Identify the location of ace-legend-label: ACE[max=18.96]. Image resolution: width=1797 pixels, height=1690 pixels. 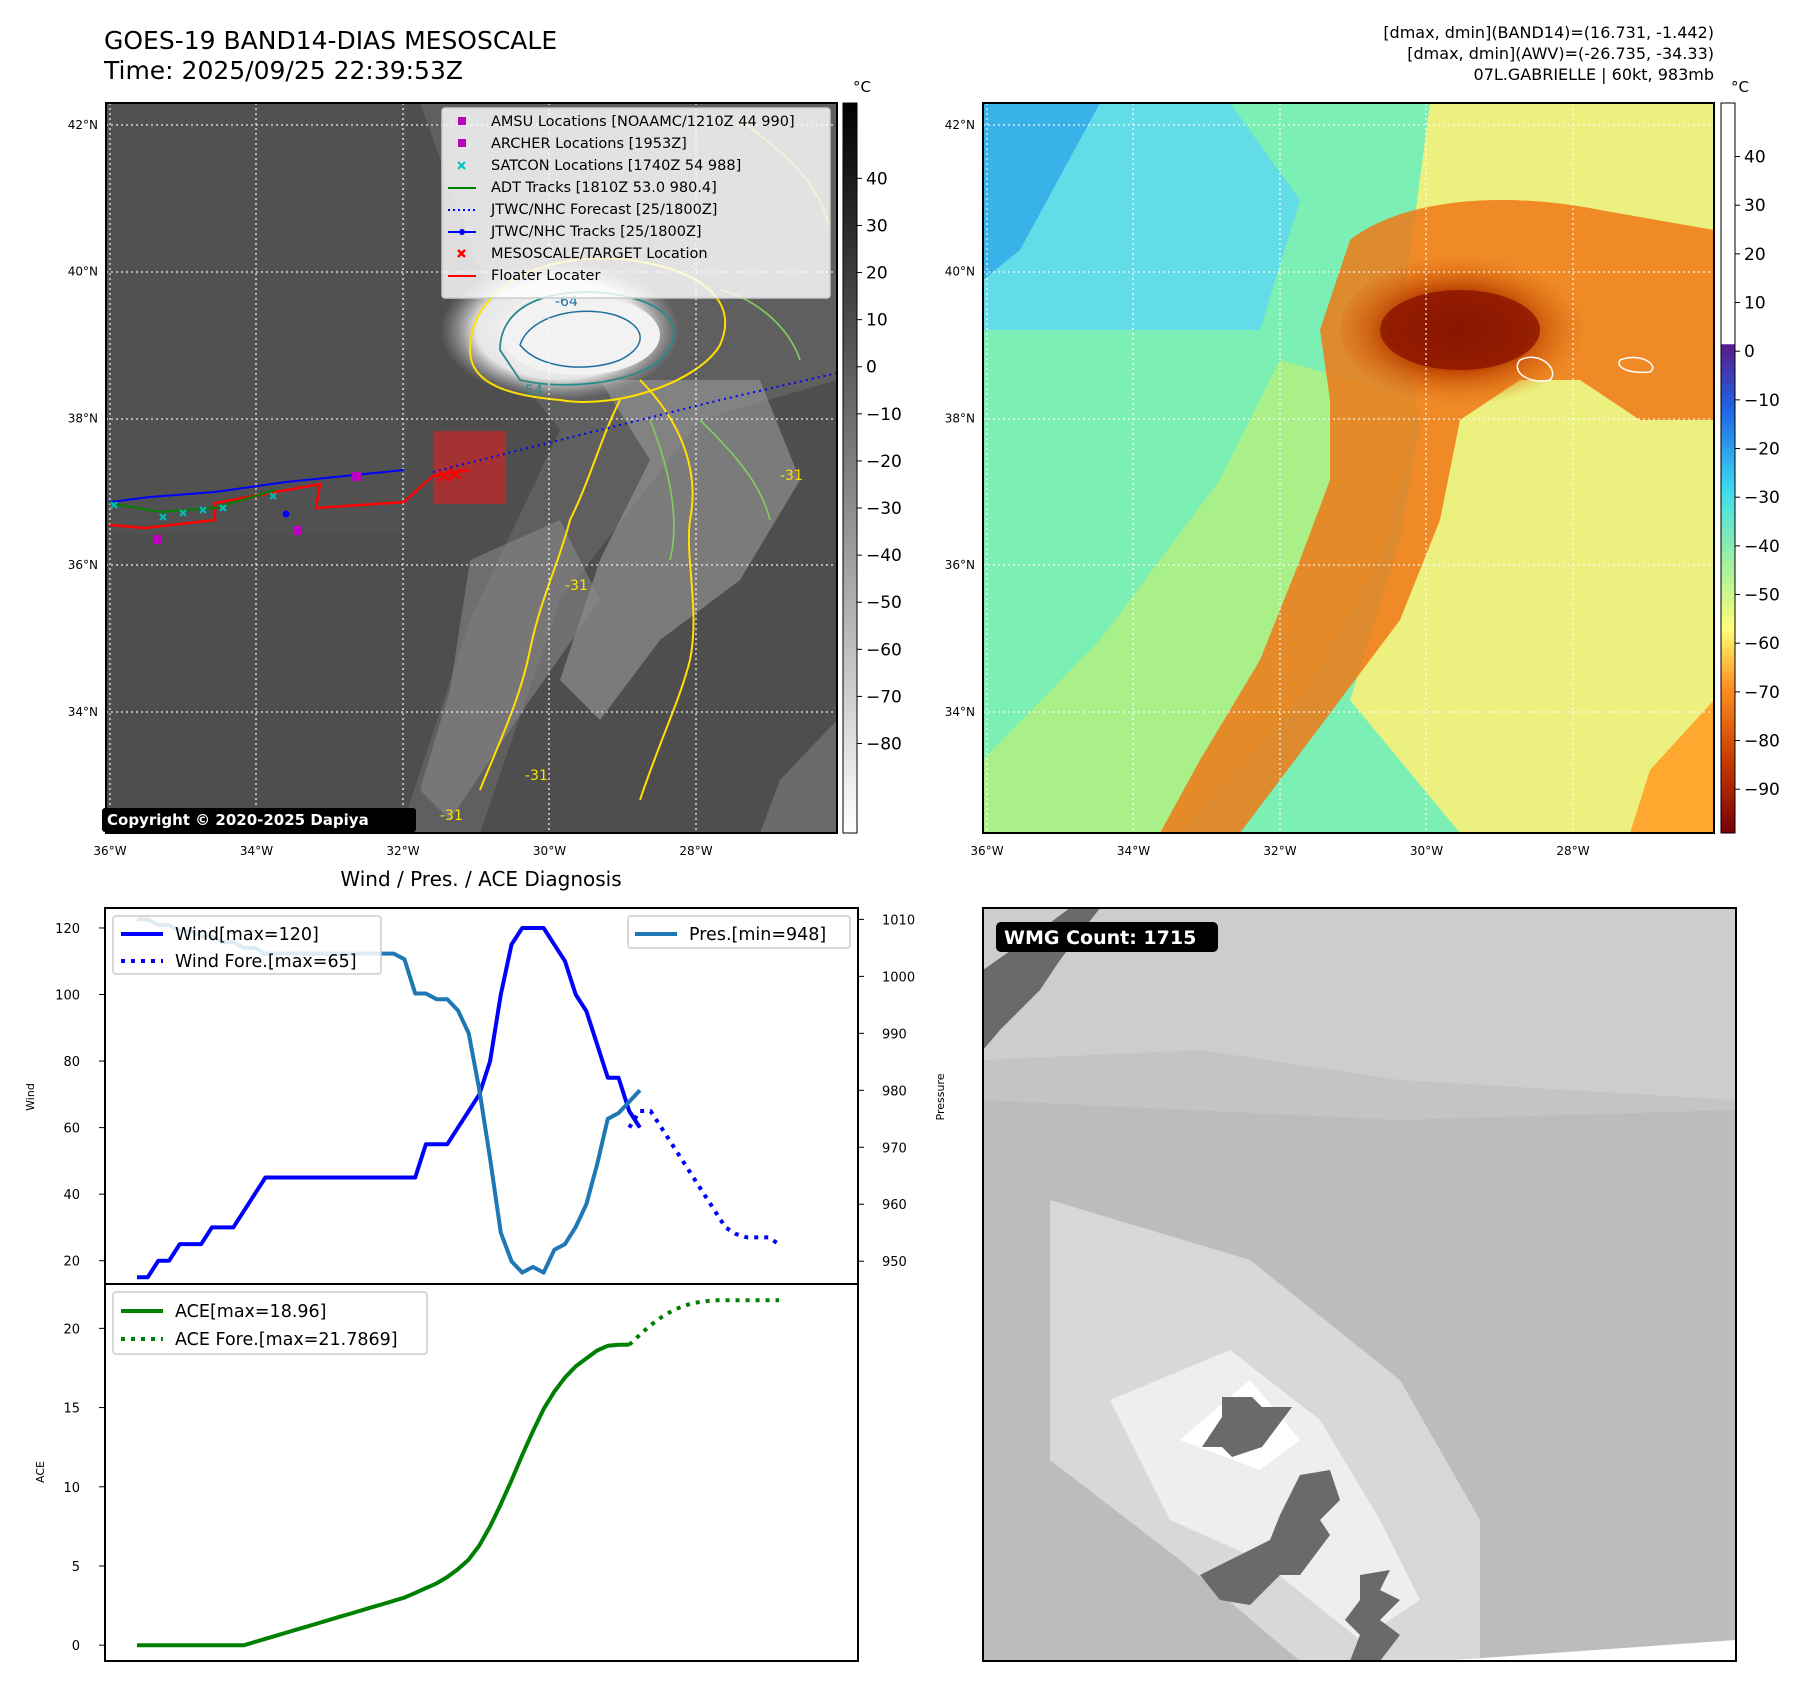
(250, 1312).